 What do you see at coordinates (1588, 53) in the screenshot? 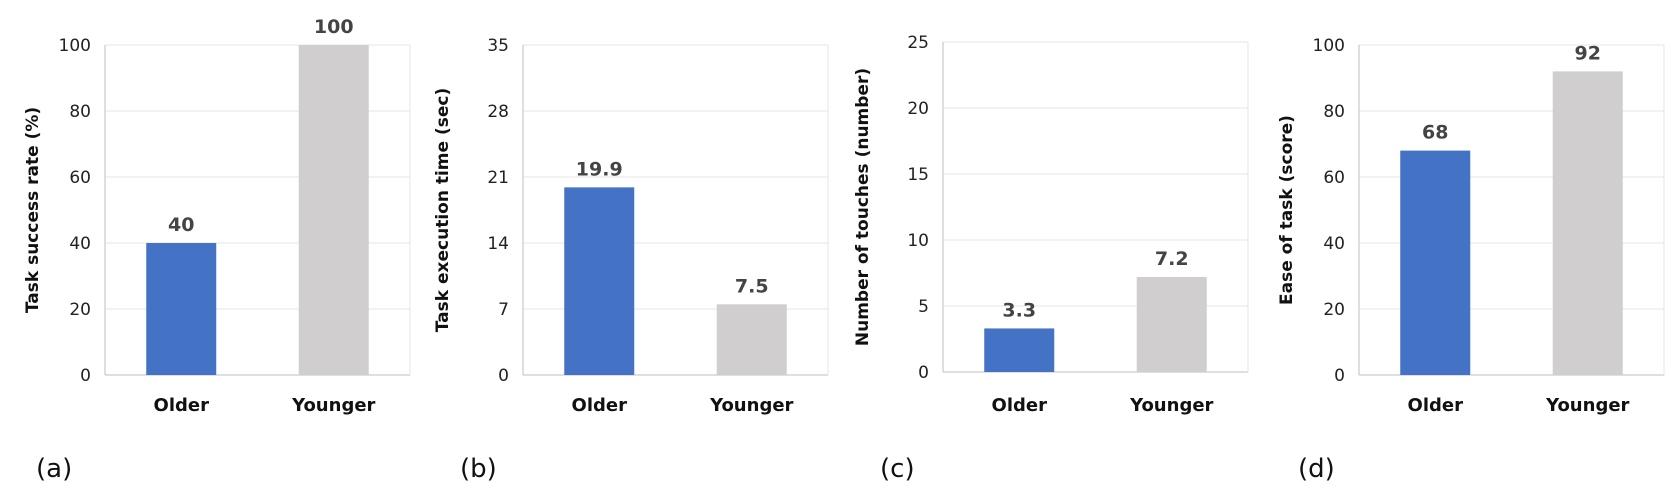
I see `value-label: 92` at bounding box center [1588, 53].